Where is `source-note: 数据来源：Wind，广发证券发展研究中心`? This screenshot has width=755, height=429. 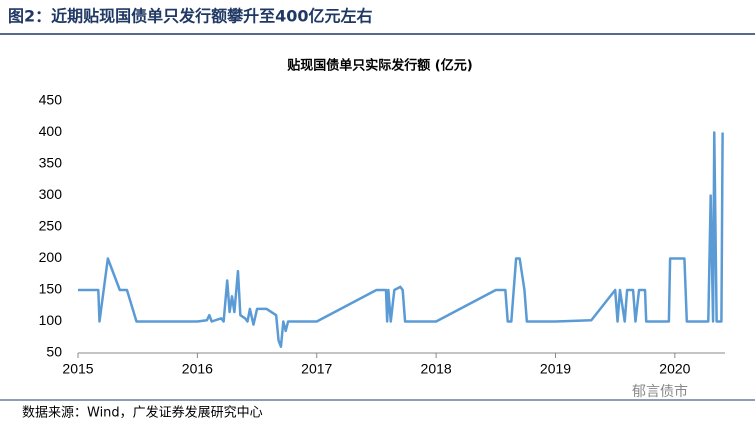
source-note: 数据来源：Wind，广发证券发展研究中心 is located at coordinates (142, 413).